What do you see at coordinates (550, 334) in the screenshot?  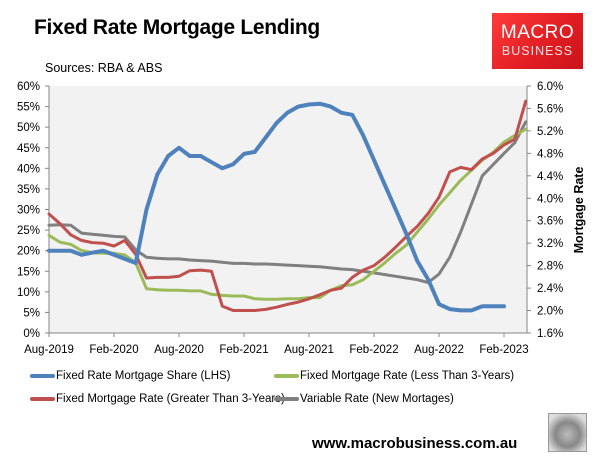 I see `right-tick-label: 1.6%` at bounding box center [550, 334].